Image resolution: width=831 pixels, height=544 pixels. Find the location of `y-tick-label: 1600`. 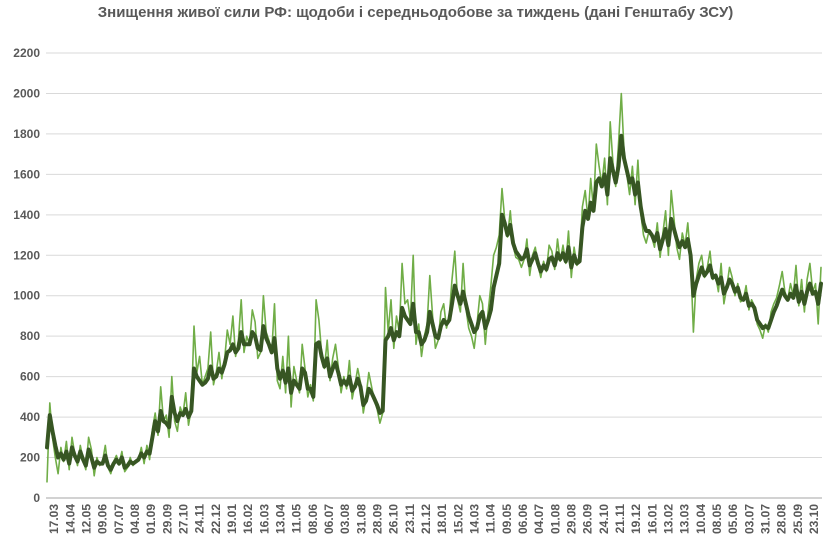

y-tick-label: 1600 is located at coordinates (26, 174).